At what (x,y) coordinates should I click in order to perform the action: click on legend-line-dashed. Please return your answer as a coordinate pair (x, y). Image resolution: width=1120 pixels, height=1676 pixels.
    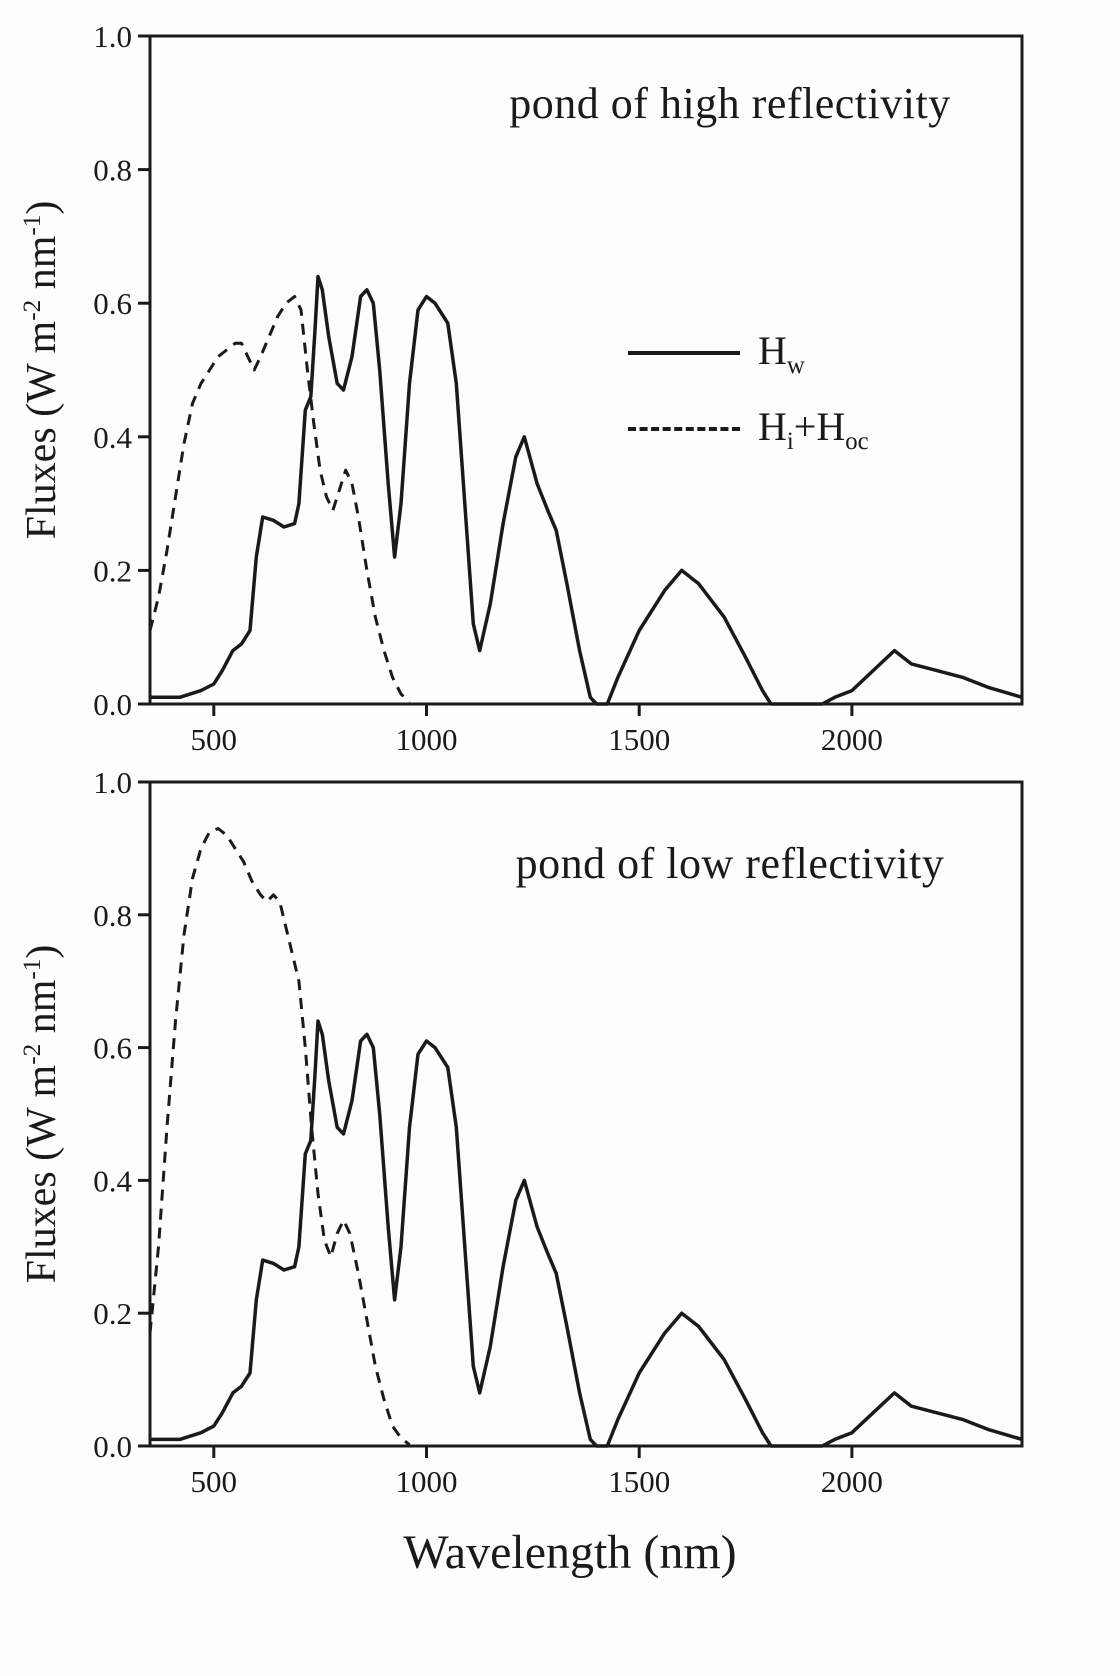
    Looking at the image, I should click on (684, 429).